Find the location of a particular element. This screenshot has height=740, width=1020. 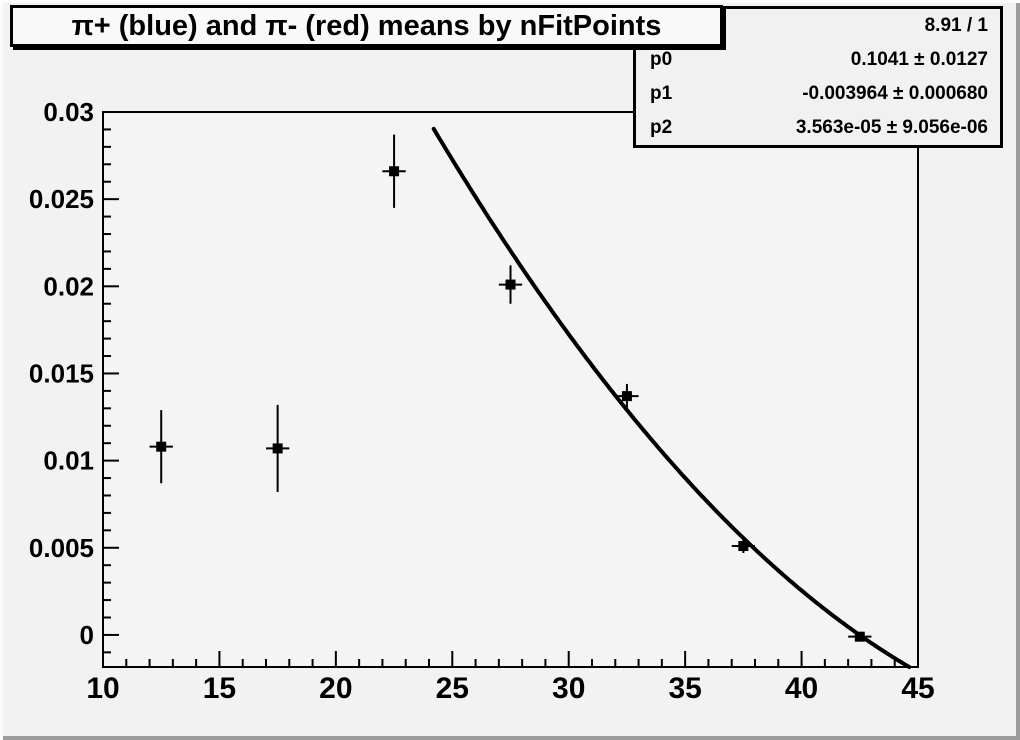

x-tick-label: 30 is located at coordinates (568, 688).